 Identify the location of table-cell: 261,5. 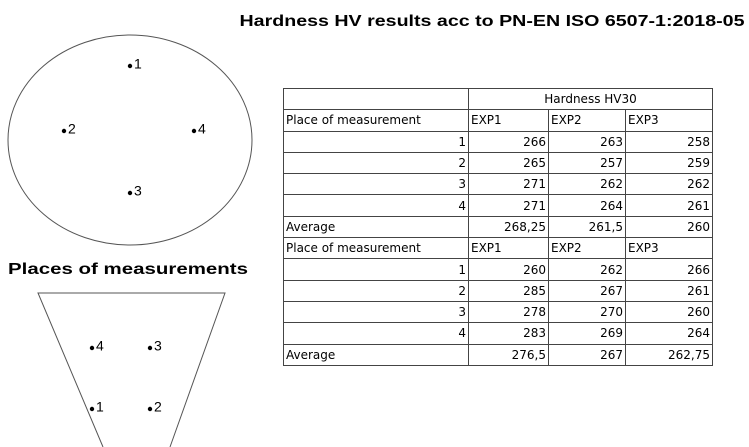
(587, 227).